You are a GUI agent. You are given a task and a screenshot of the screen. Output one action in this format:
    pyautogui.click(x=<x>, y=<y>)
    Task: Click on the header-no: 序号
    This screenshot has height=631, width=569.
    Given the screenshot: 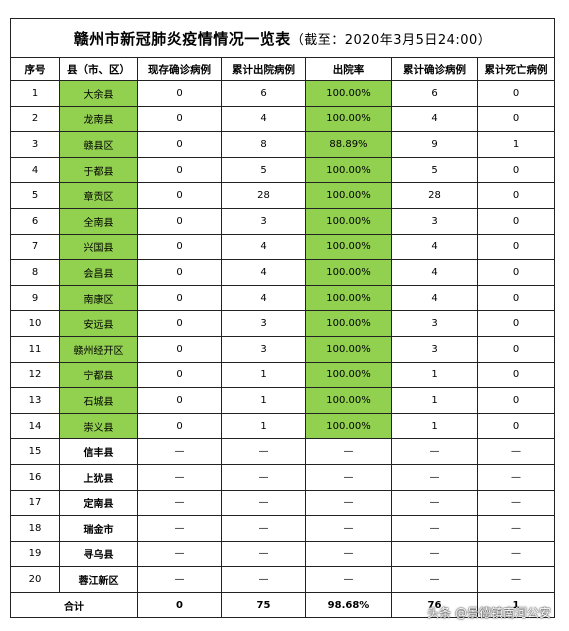 What is the action you would take?
    pyautogui.click(x=35, y=69)
    